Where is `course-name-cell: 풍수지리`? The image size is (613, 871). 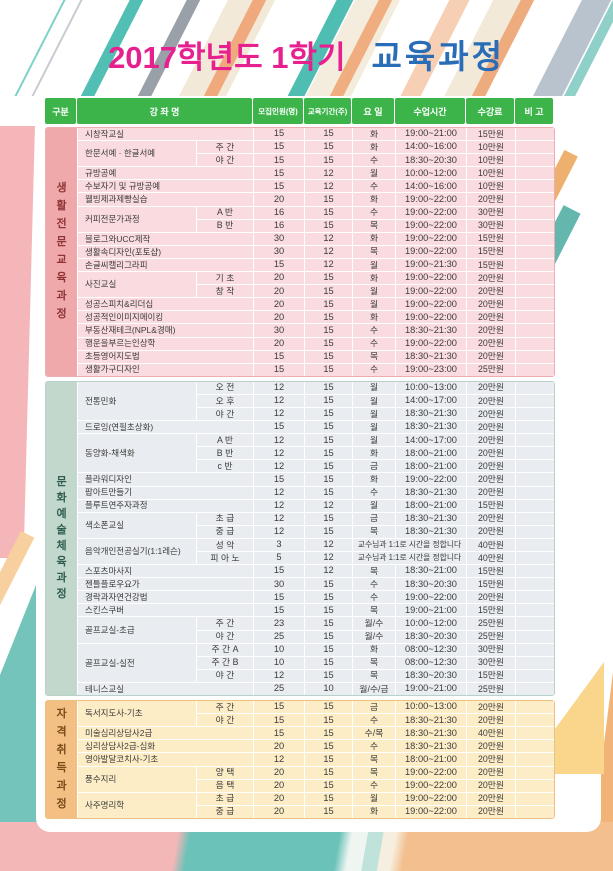 course-name-cell: 풍수지리 is located at coordinates (137, 779).